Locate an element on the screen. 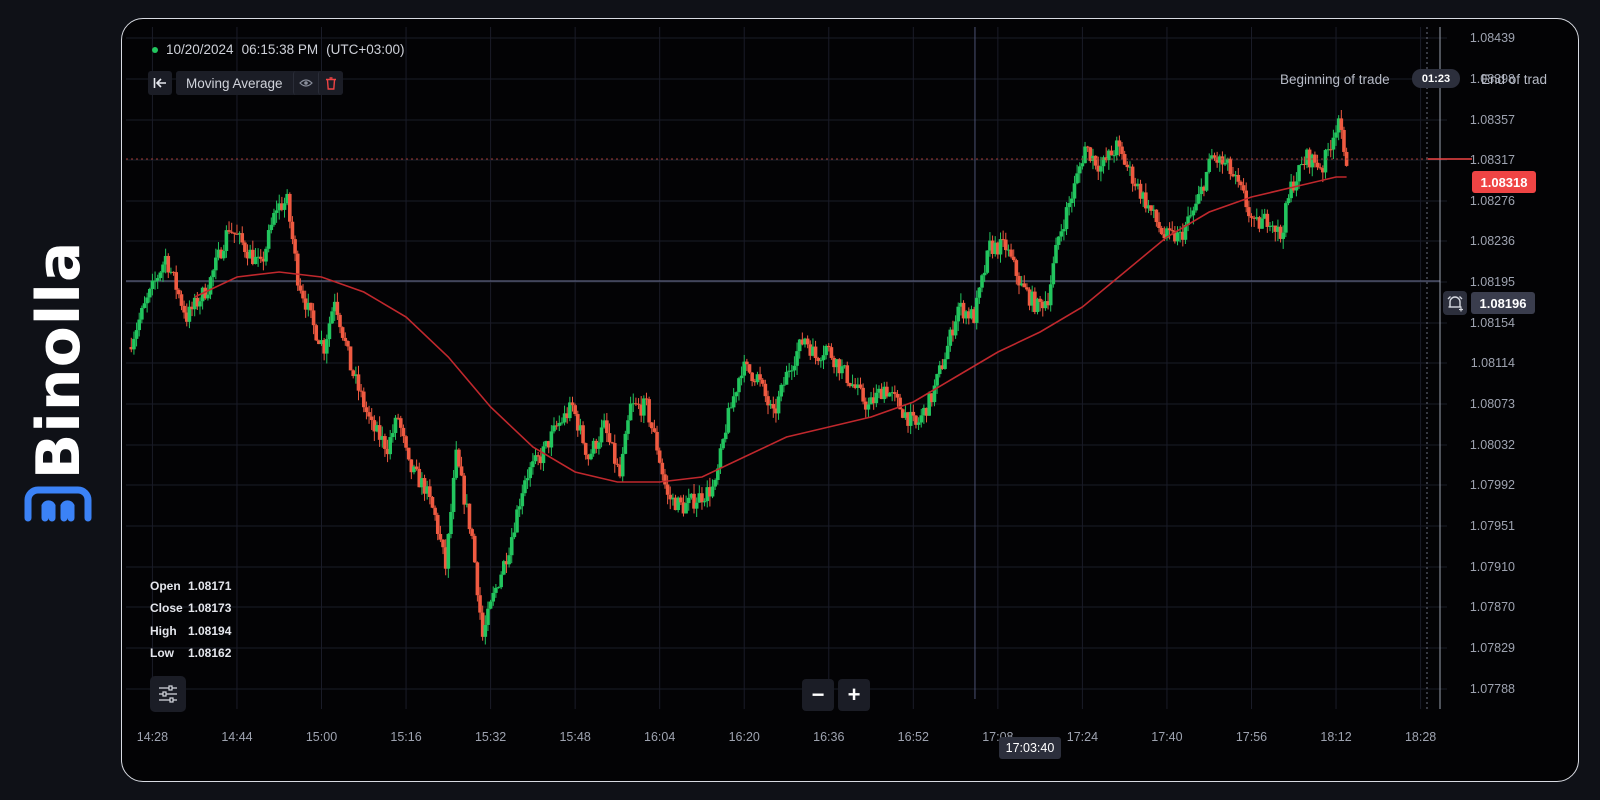 This screenshot has height=800, width=1600. x-tick-label: 18:28 is located at coordinates (1420, 737).